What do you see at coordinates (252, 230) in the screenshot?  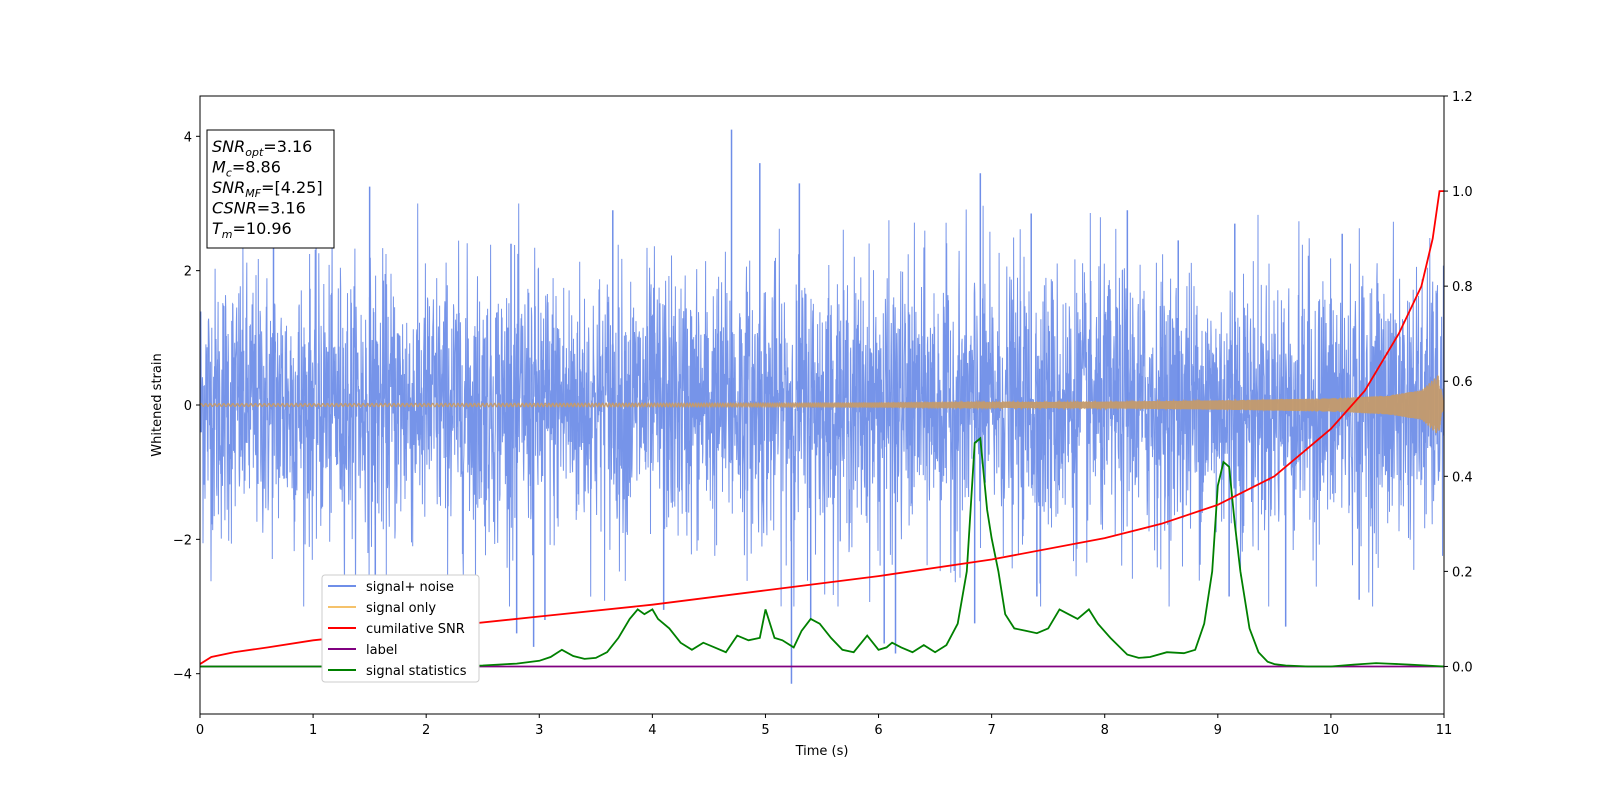 I see `annotation-line: Tm=10.96` at bounding box center [252, 230].